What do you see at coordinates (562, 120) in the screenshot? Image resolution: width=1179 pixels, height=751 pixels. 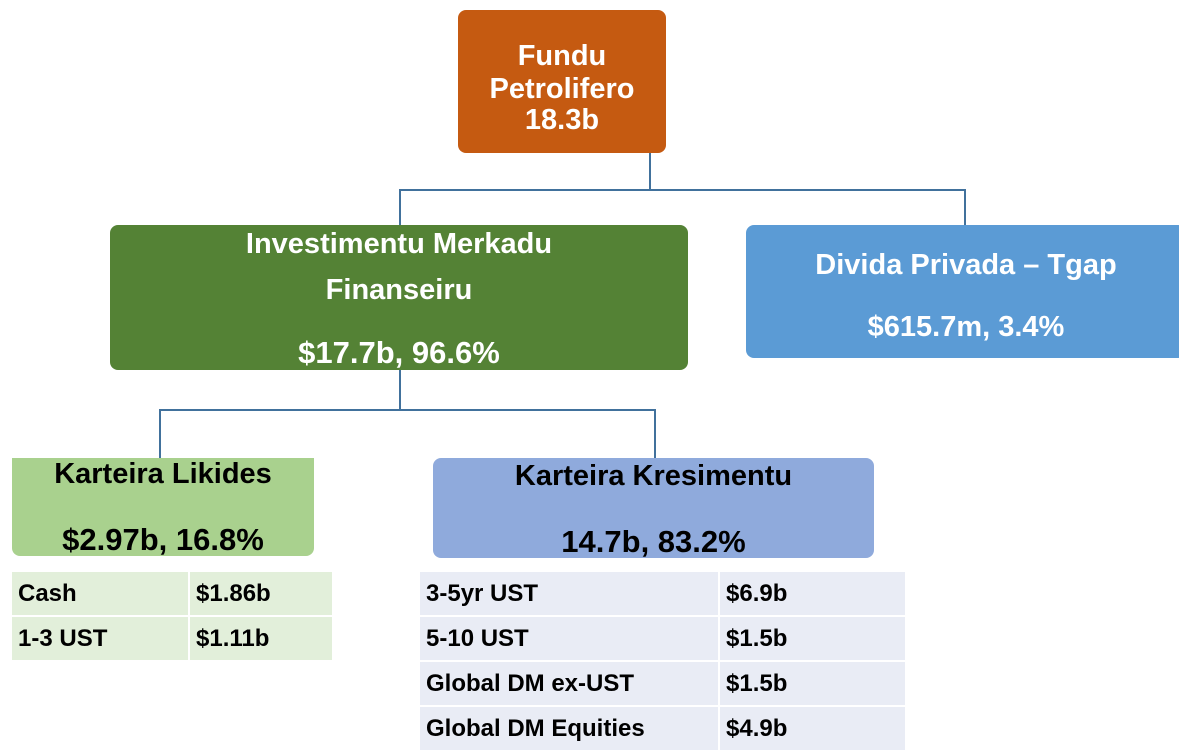 I see `node-value: 18.3b` at bounding box center [562, 120].